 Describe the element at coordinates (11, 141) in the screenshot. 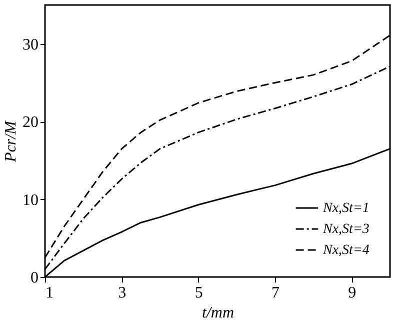

I see `y-axis-title: Pcr/M` at that location.